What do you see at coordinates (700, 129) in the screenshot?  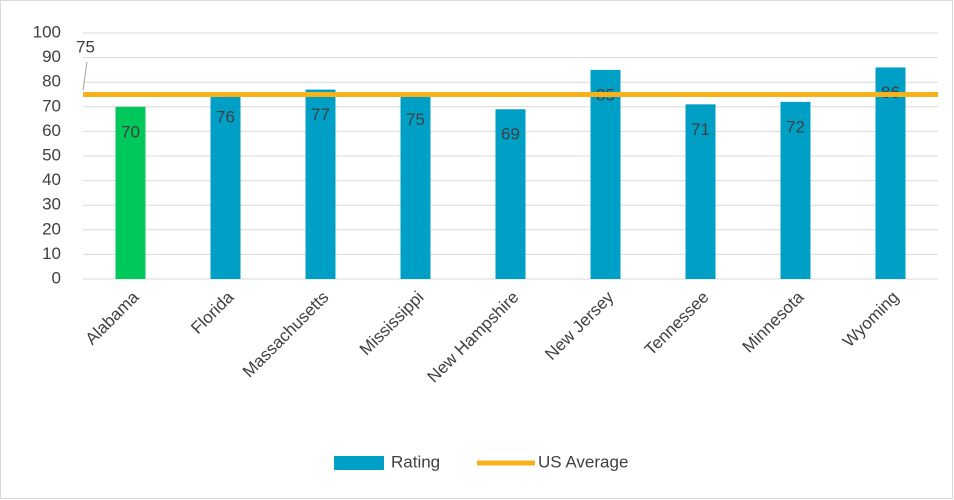 I see `data-label: 71` at bounding box center [700, 129].